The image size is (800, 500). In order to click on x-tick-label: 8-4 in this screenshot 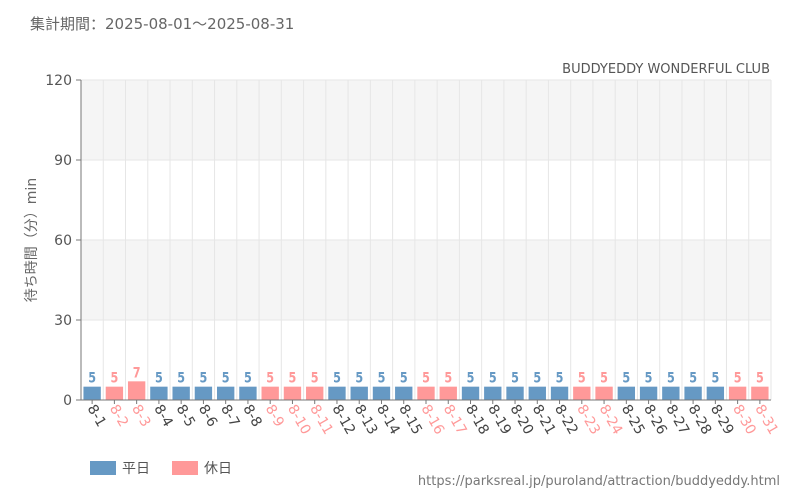, I will do `click(162, 416)`.